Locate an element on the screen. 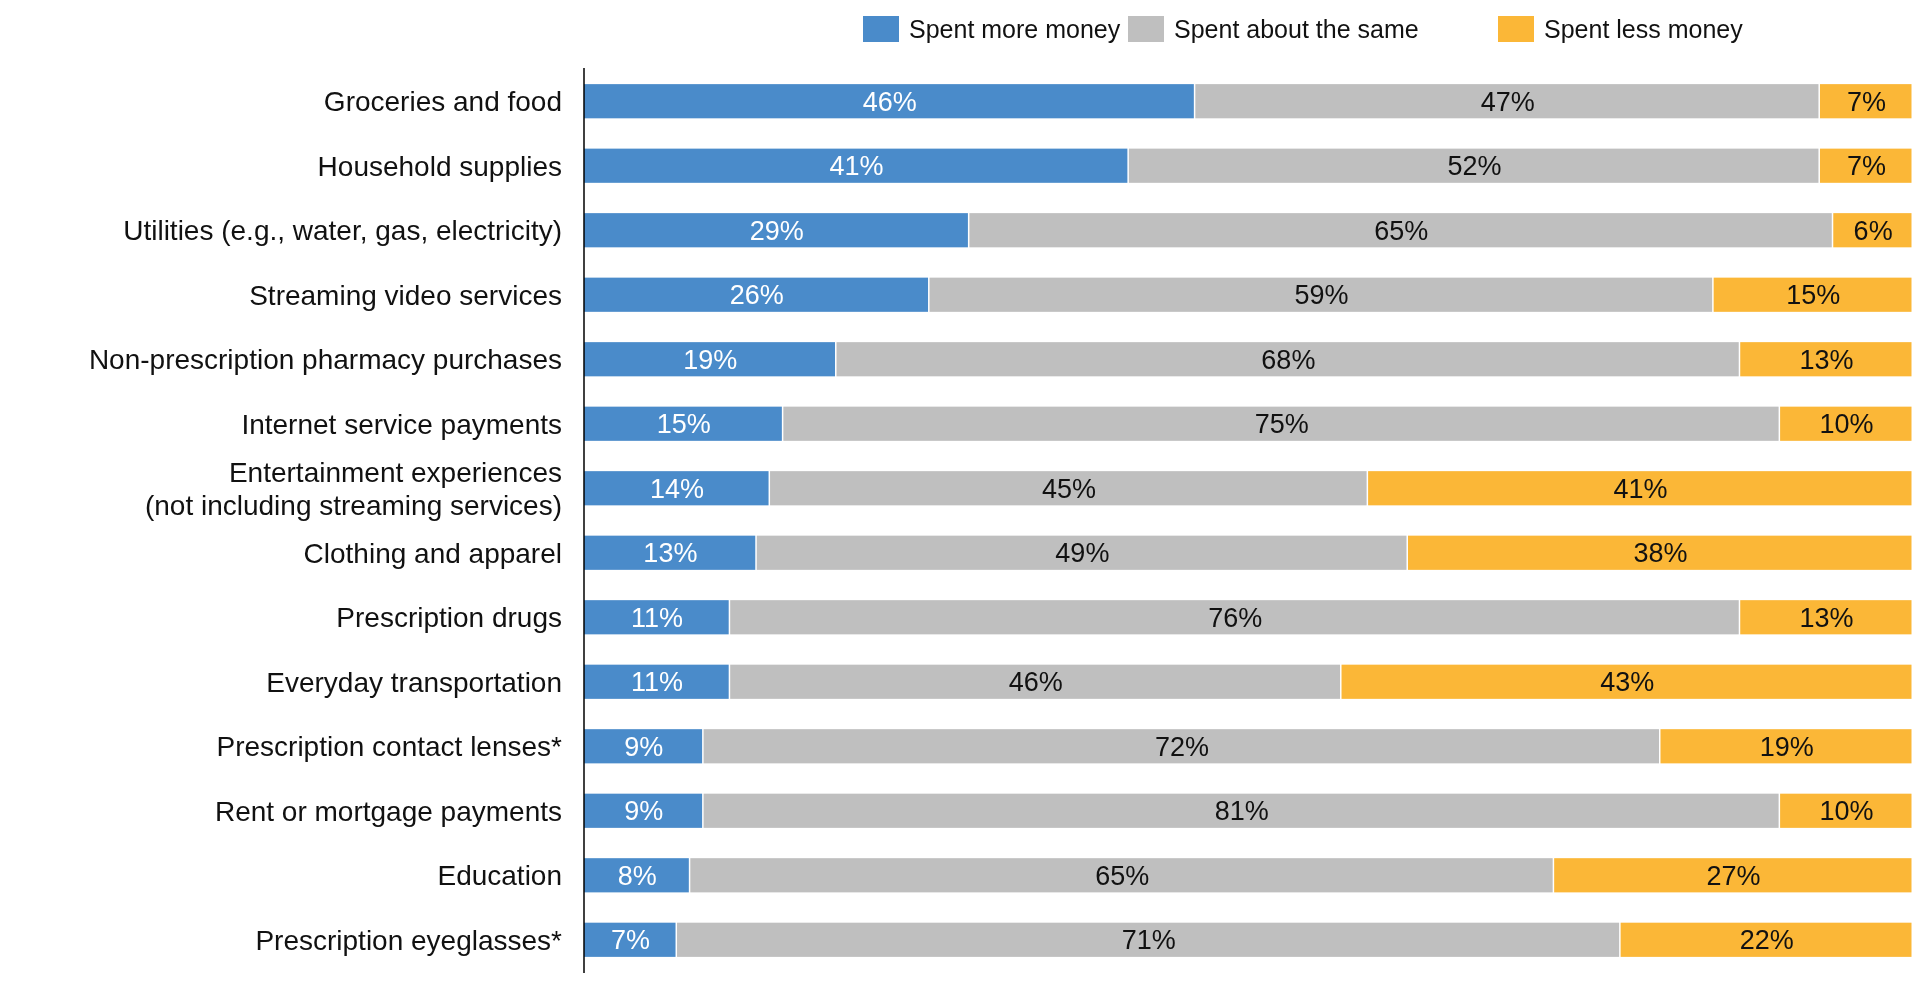 The width and height of the screenshot is (1929, 982). data-label: 59% is located at coordinates (1321, 295).